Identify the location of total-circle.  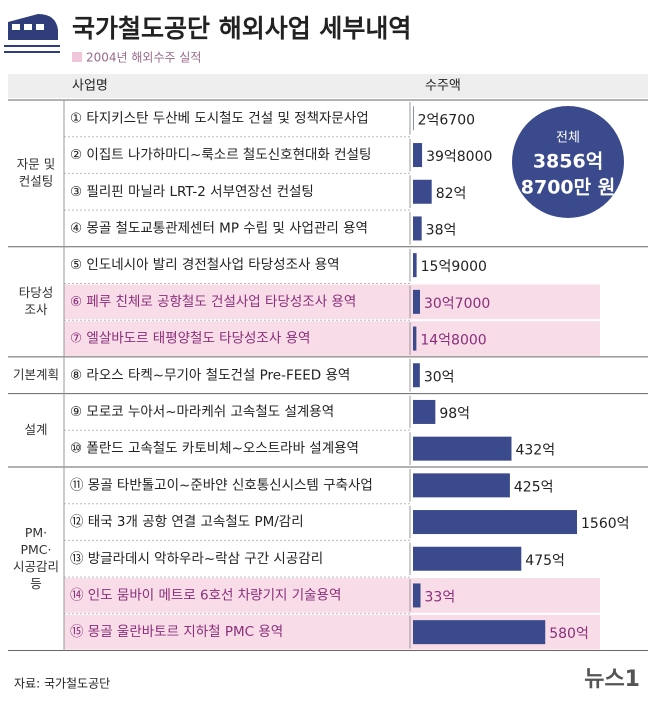
(568, 162).